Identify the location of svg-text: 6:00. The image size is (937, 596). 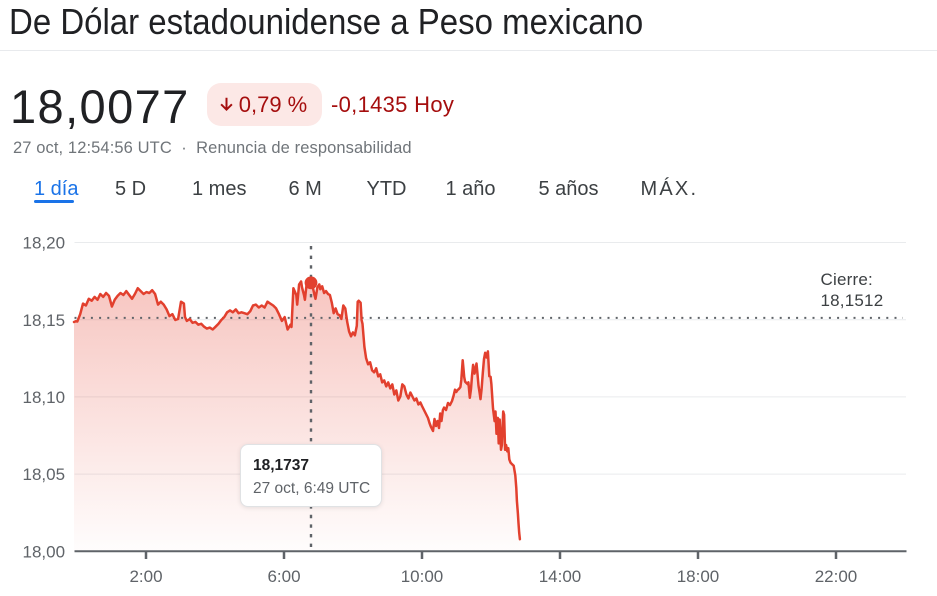
(283, 576).